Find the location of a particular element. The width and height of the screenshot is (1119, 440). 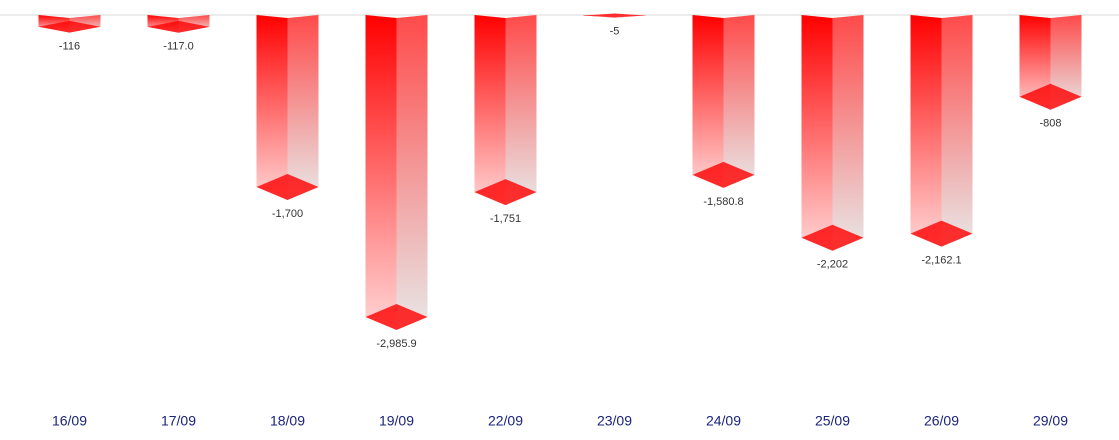

x-tick-label: 29/09 is located at coordinates (1050, 421).